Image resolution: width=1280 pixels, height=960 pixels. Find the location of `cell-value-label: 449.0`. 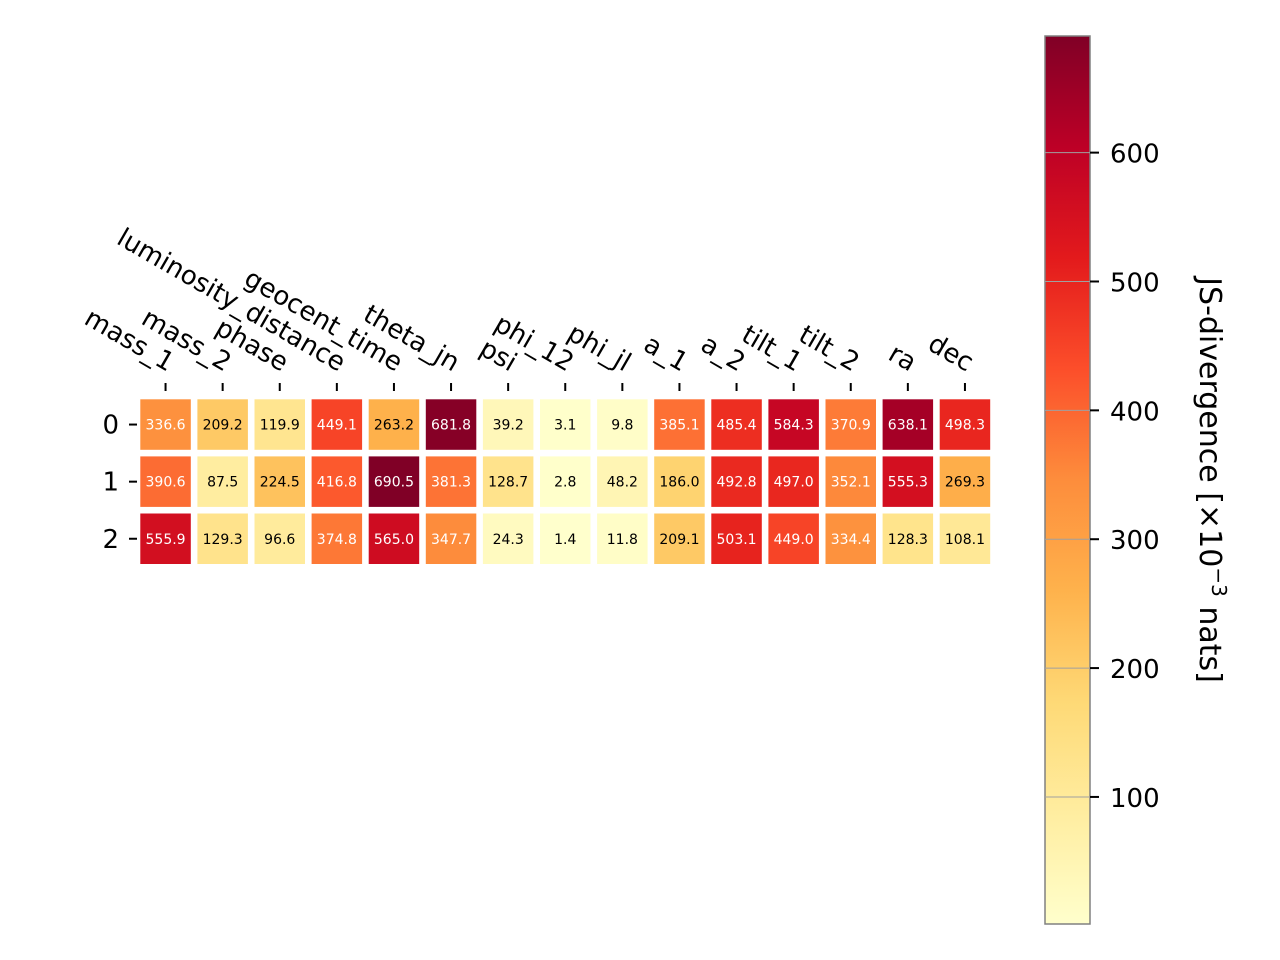

cell-value-label: 449.0 is located at coordinates (794, 540).